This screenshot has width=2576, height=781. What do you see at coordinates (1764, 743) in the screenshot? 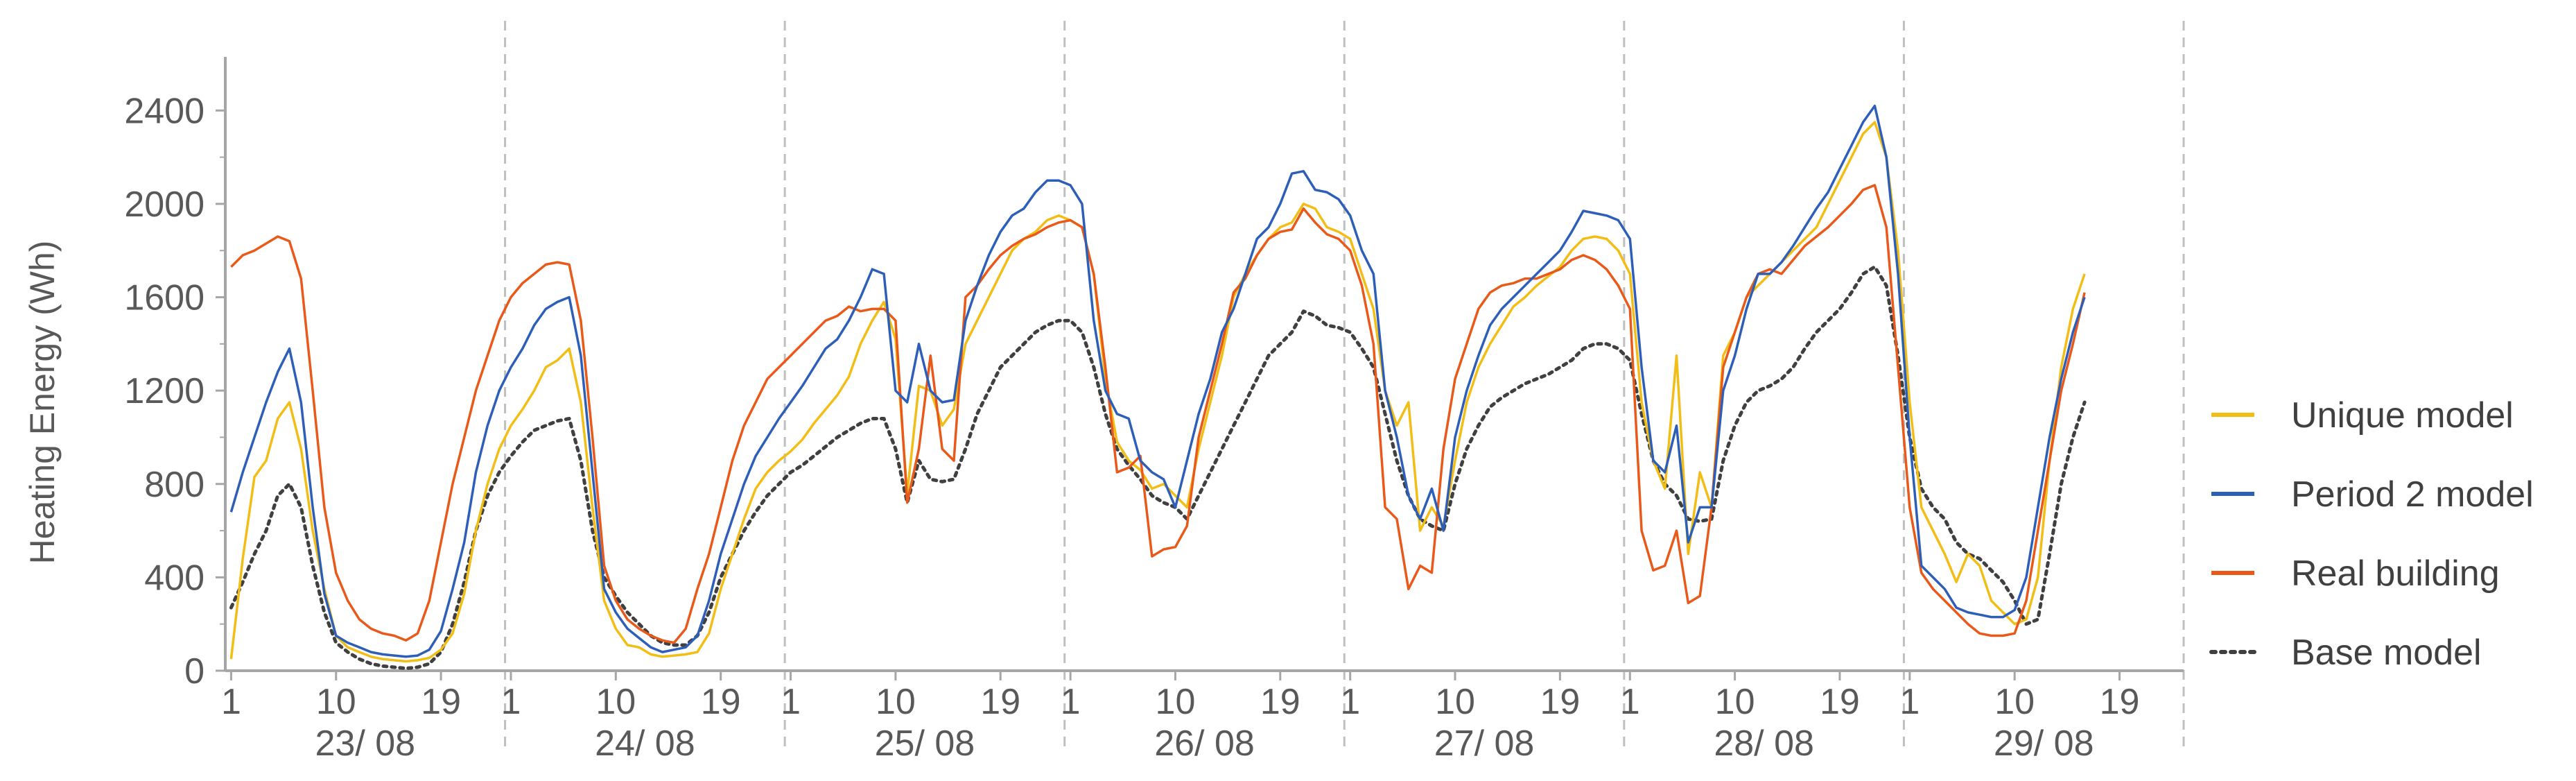
I see `day-label: 28/ 08` at bounding box center [1764, 743].